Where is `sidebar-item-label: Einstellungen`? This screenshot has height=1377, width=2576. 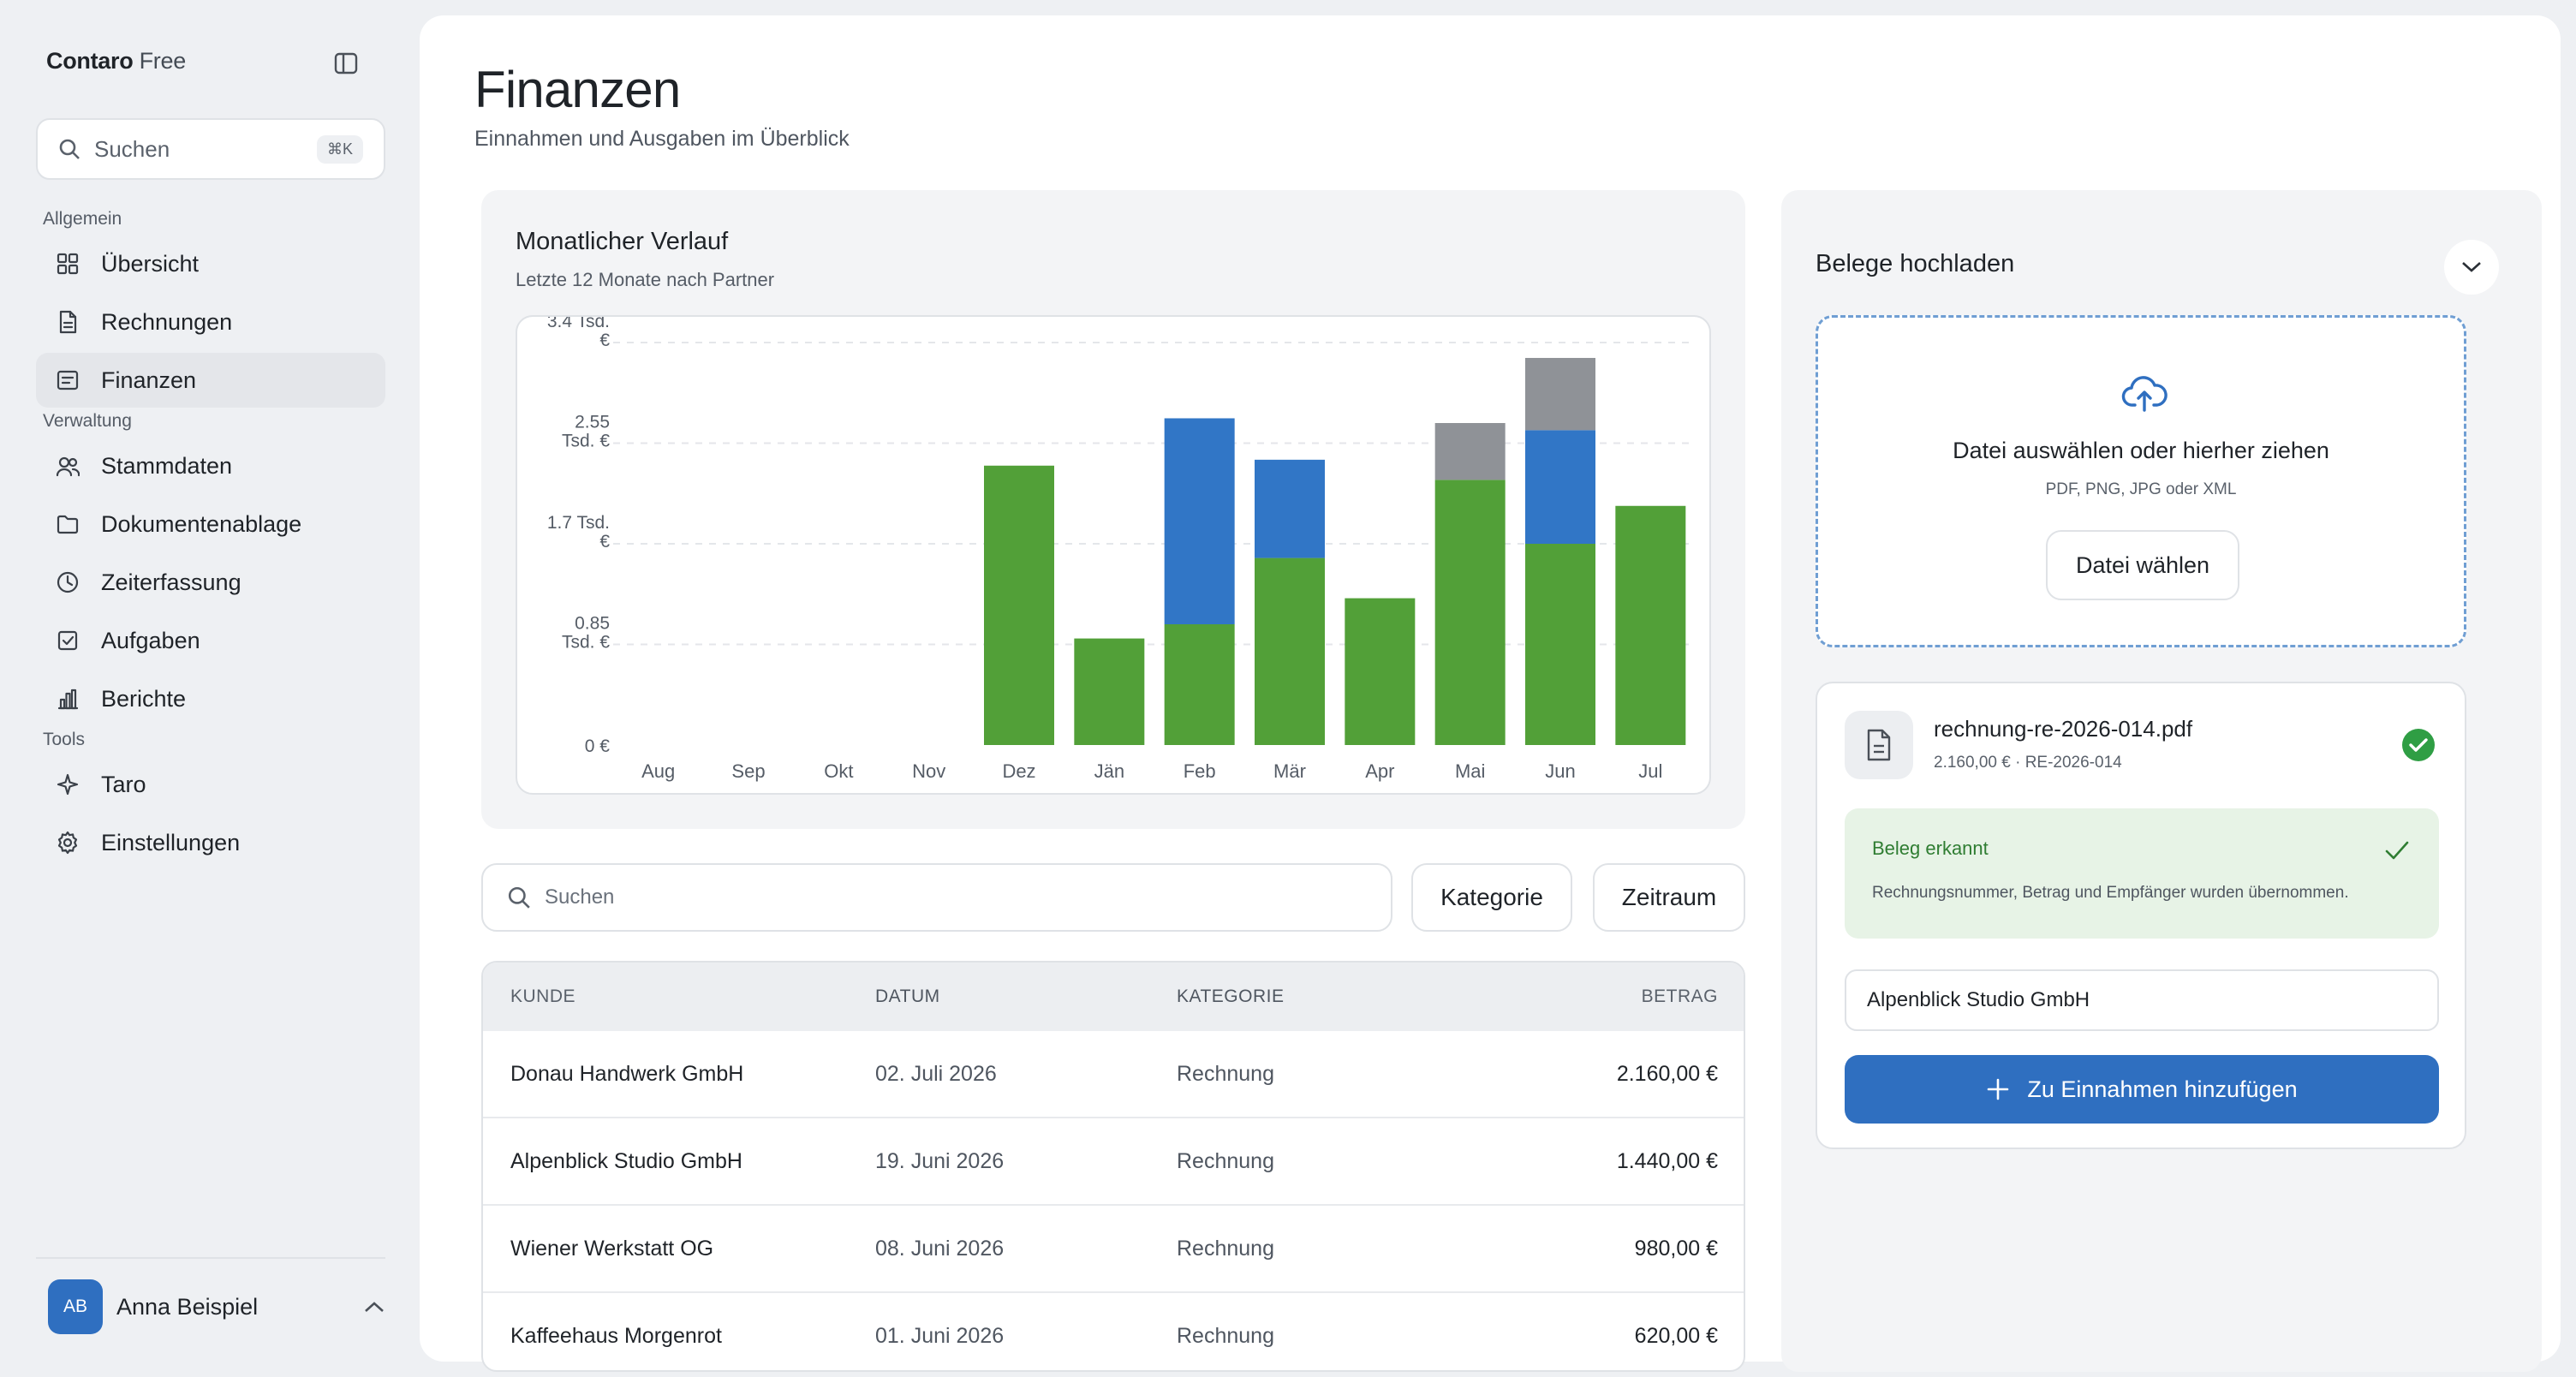
sidebar-item-label: Einstellungen is located at coordinates (171, 842).